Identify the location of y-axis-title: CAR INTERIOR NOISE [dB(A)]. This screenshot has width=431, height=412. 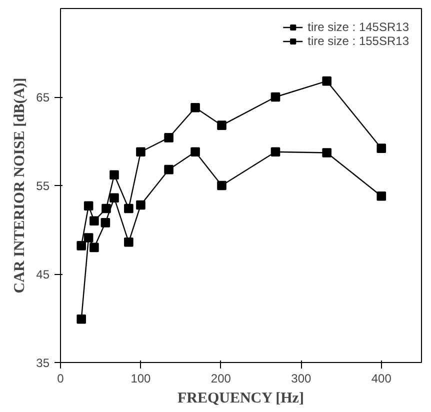
(20, 186).